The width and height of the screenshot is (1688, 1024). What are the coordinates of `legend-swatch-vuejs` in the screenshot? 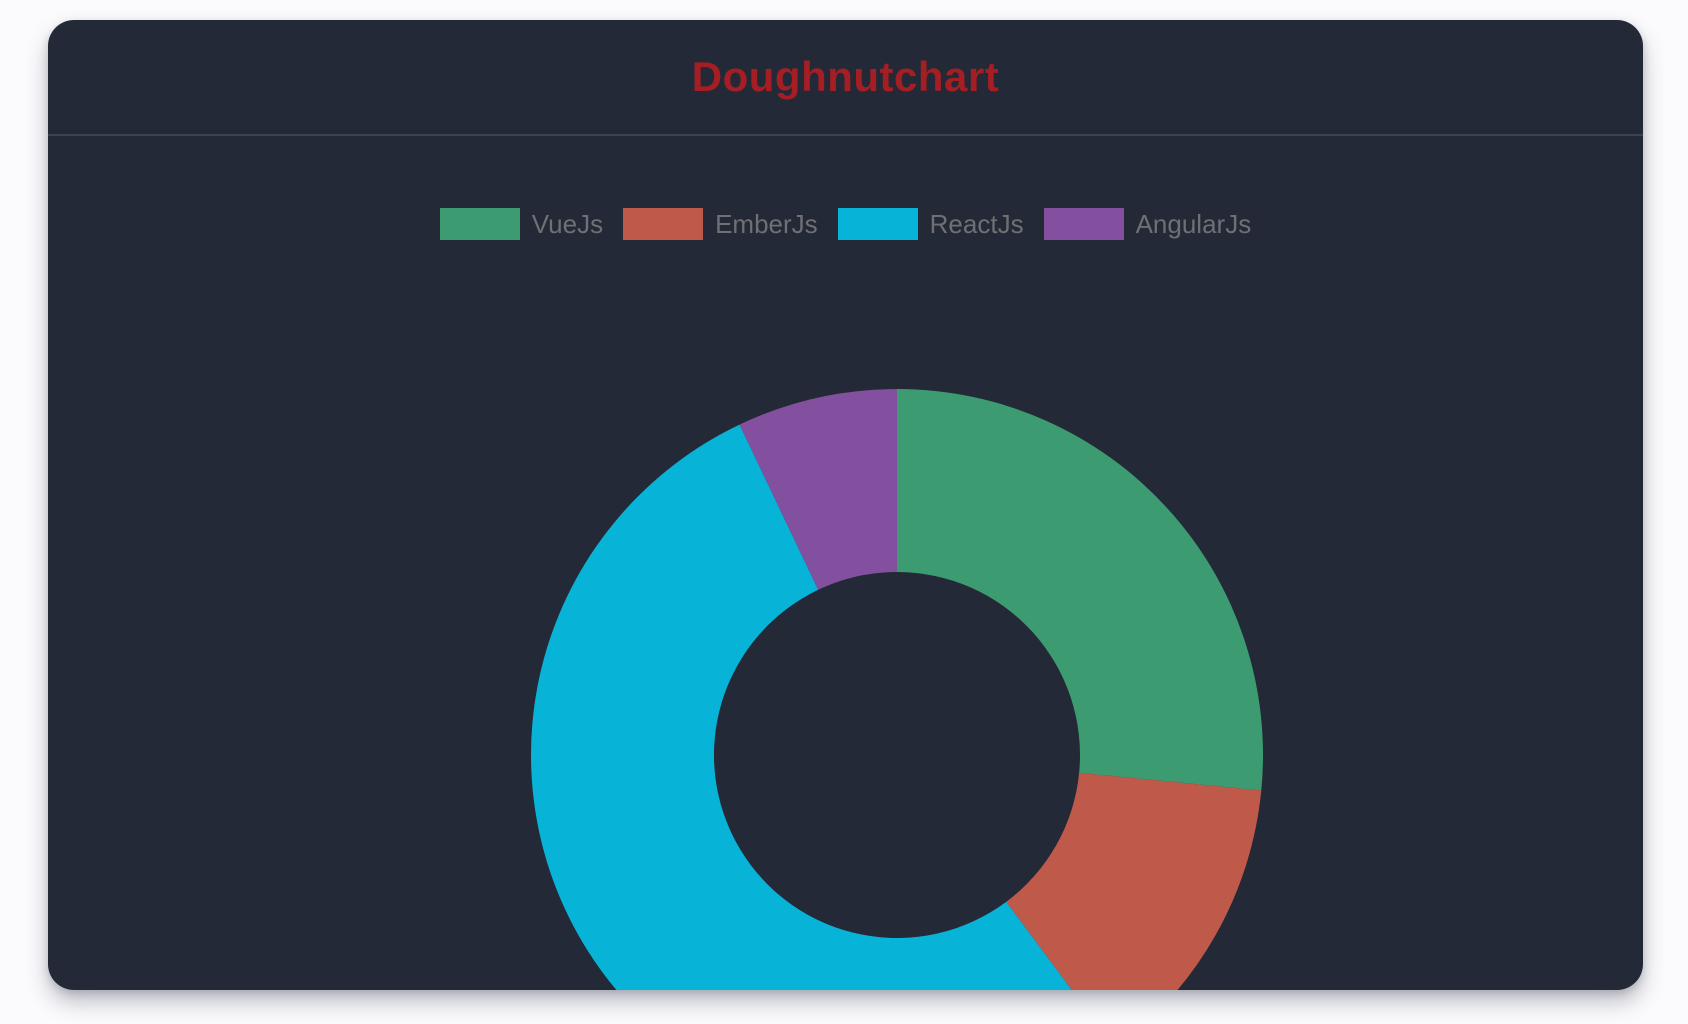 It's located at (479, 224).